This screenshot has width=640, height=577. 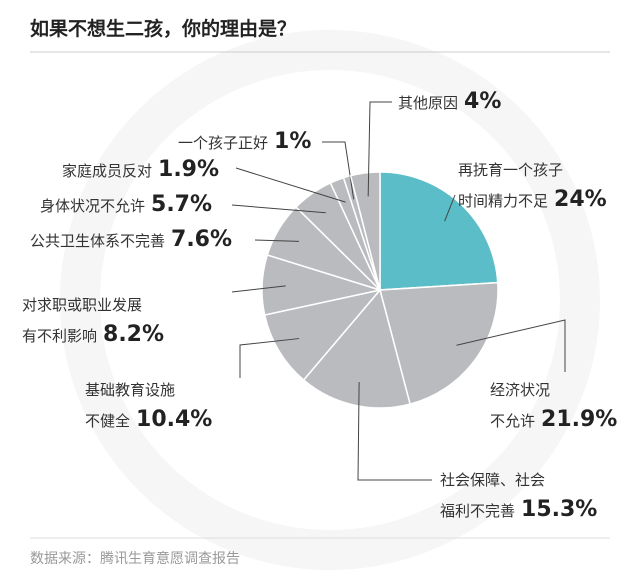 I want to click on value-label: 24%, so click(x=580, y=199).